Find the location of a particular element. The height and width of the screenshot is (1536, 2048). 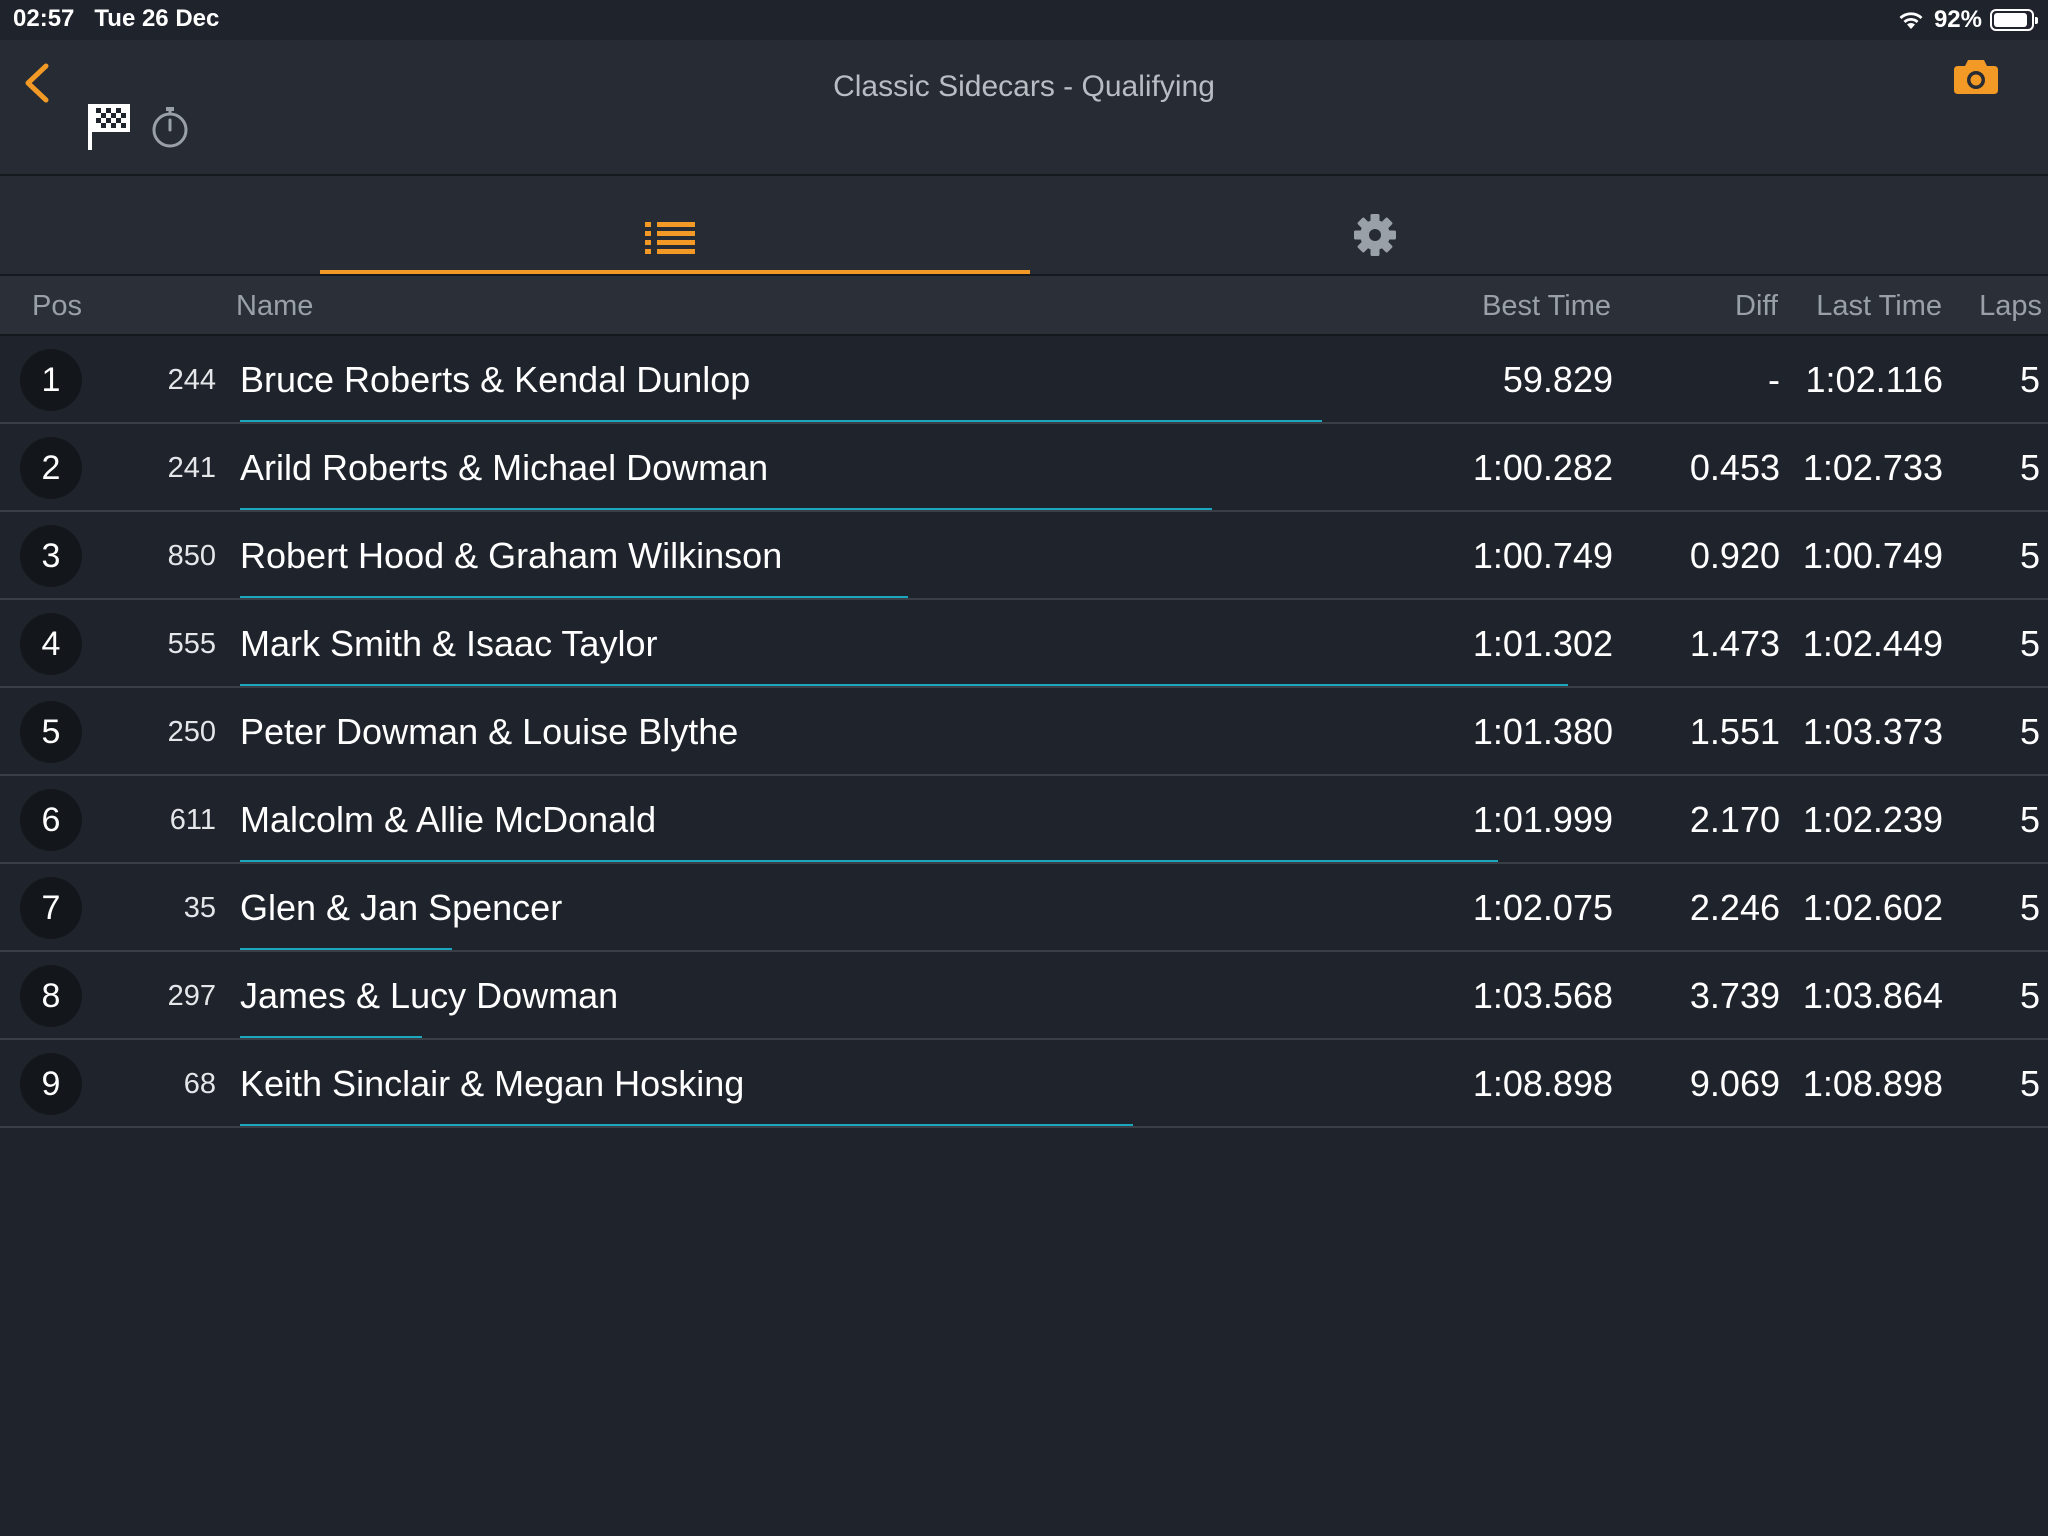

competitor-name: Peter Dowman & Louise Blythe is located at coordinates (489, 731).